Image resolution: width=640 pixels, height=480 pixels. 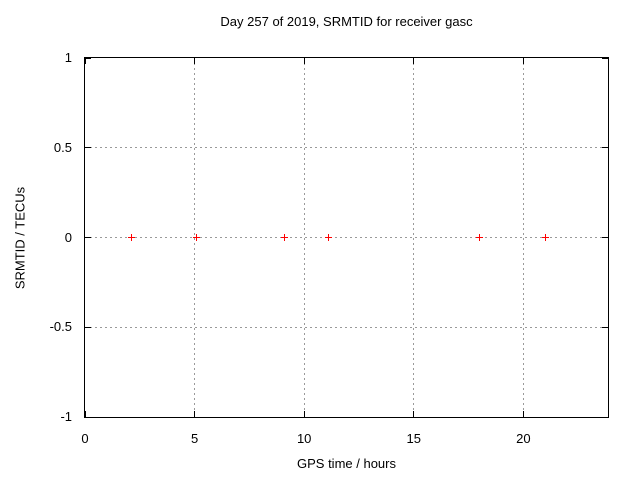 What do you see at coordinates (62, 147) in the screenshot?
I see `y-tick-label: 0.5` at bounding box center [62, 147].